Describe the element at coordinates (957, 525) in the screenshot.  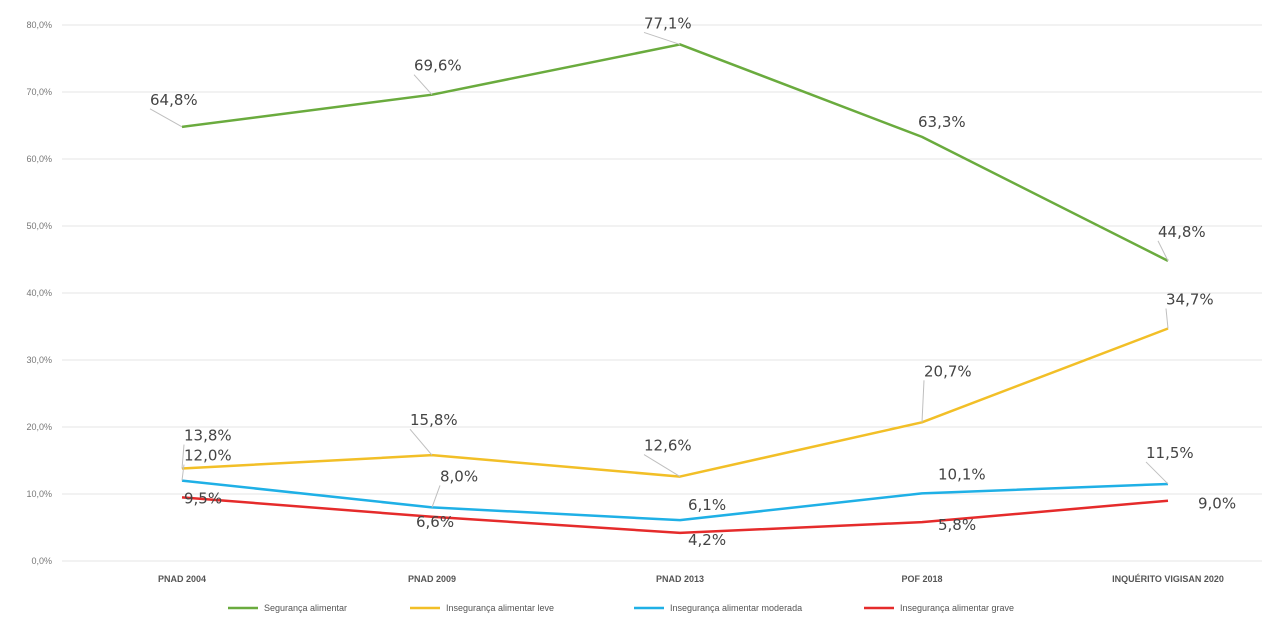
I see `data-label: 5,8%` at that location.